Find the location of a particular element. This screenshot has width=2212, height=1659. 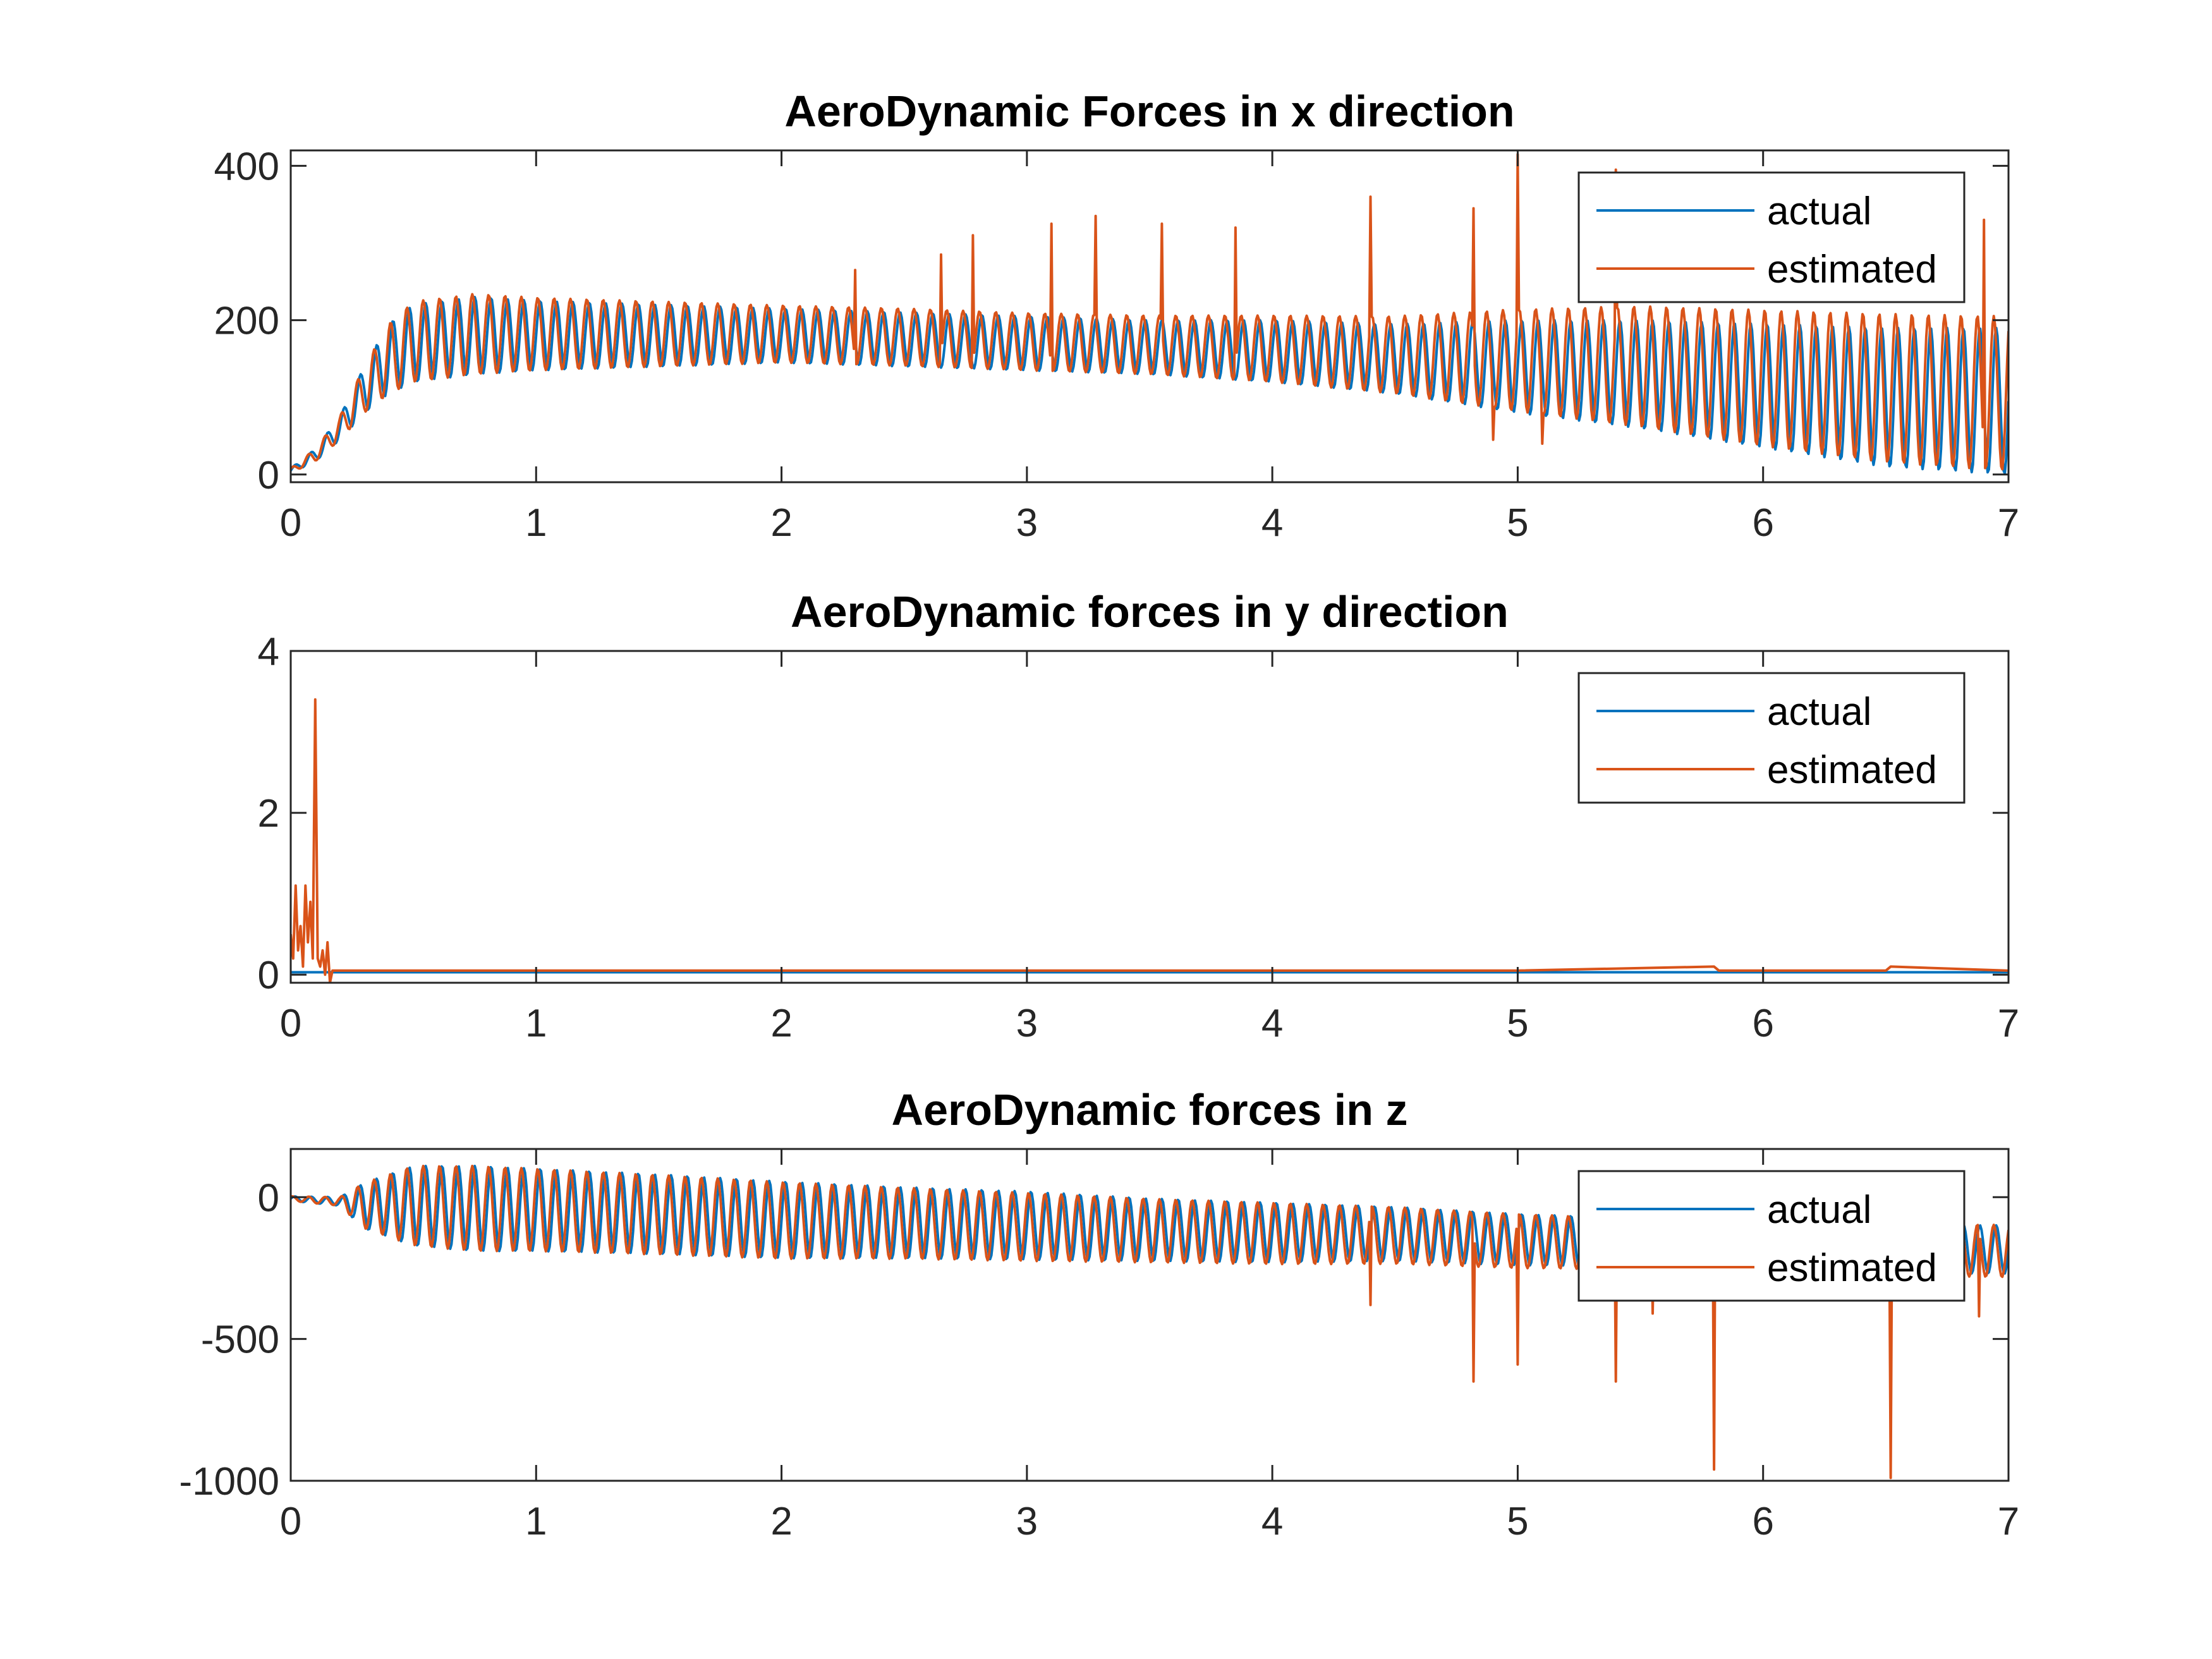

series-line-actual is located at coordinates (1149, 385).